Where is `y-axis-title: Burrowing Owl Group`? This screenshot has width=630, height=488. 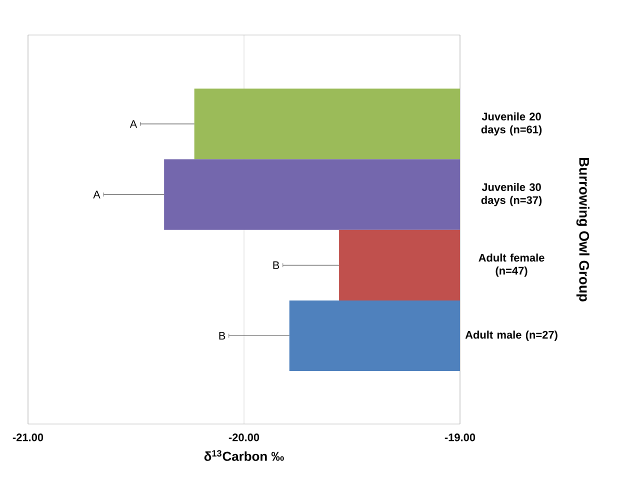 y-axis-title: Burrowing Owl Group is located at coordinates (583, 230).